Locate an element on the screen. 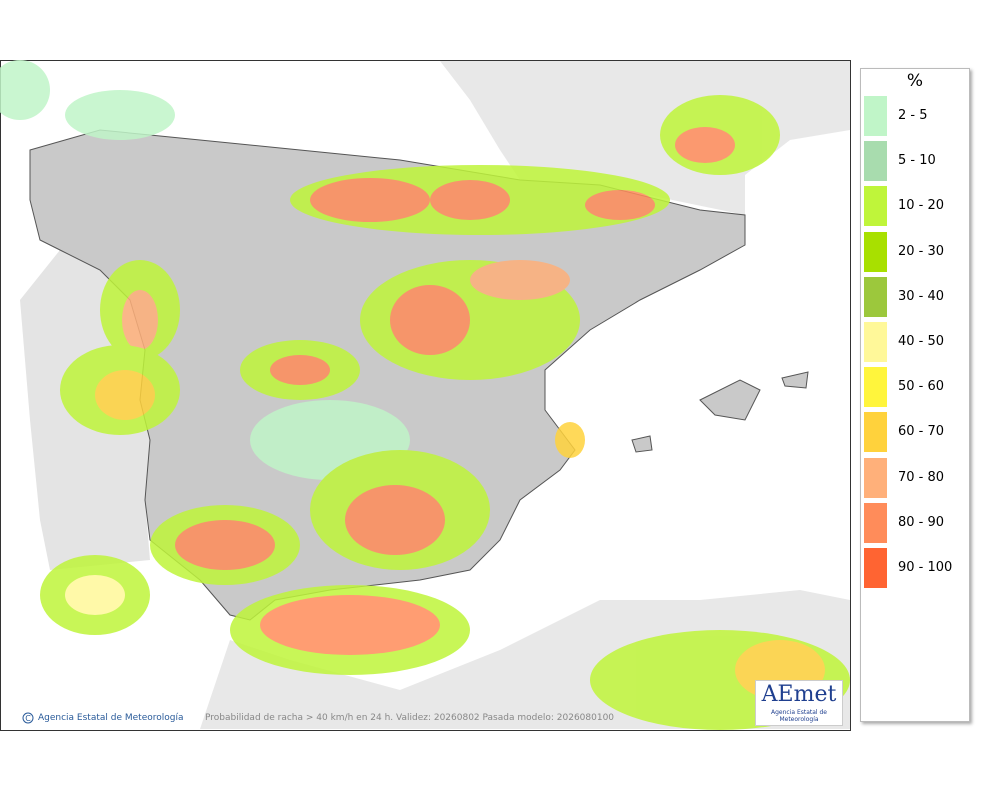 The height and width of the screenshot is (790, 1000). legend-label: 20 - 30 is located at coordinates (921, 251).